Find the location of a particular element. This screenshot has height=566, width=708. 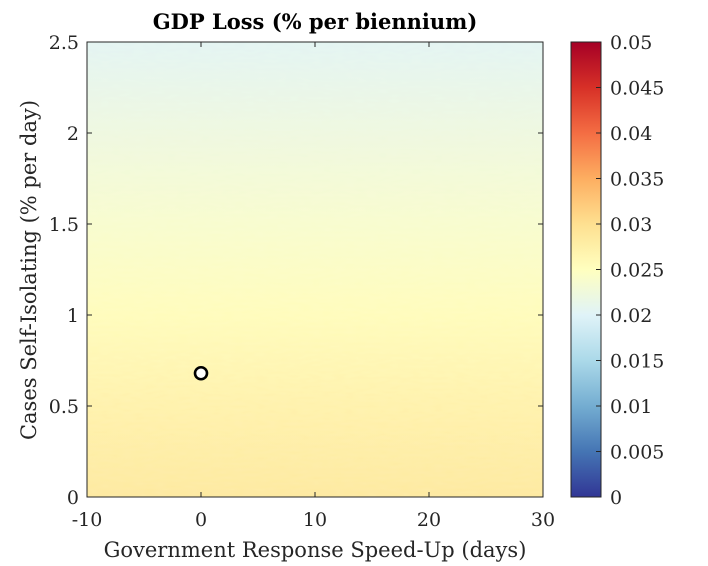

colorbar-tick-label: 0 is located at coordinates (616, 498).